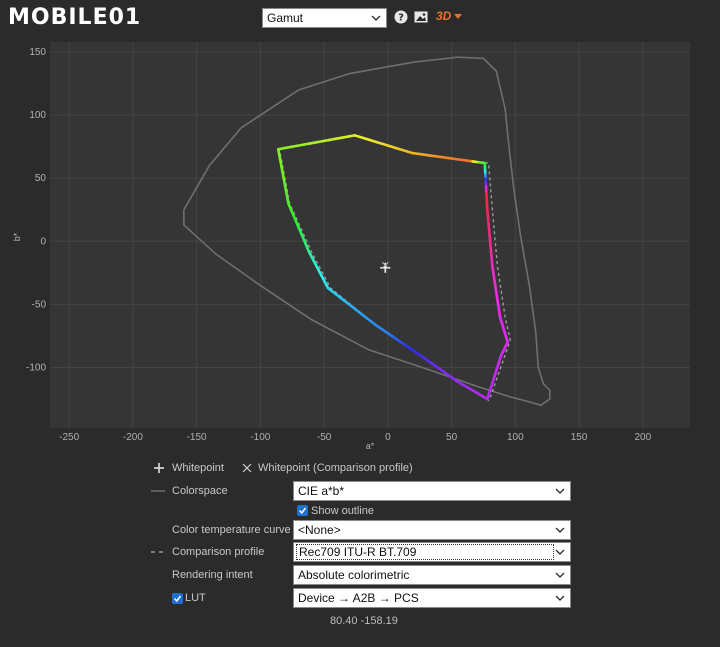 This screenshot has width=720, height=647. Describe the element at coordinates (198, 468) in the screenshot. I see `legend-whitepoint: Whitepoint` at that location.